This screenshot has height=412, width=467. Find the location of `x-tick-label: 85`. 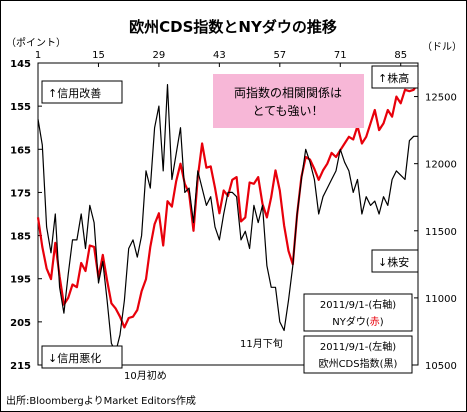

x-tick-label: 85 is located at coordinates (400, 55).